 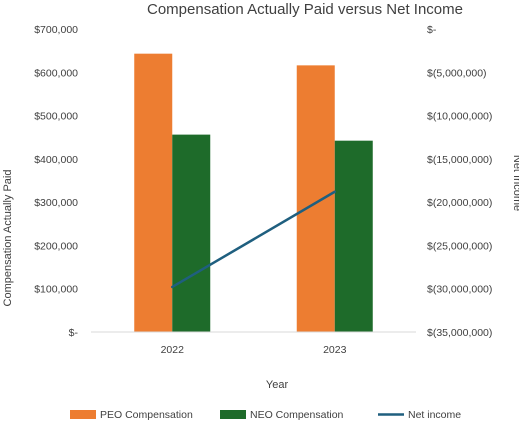 I want to click on left-tick-label: $300,000, so click(x=56, y=203).